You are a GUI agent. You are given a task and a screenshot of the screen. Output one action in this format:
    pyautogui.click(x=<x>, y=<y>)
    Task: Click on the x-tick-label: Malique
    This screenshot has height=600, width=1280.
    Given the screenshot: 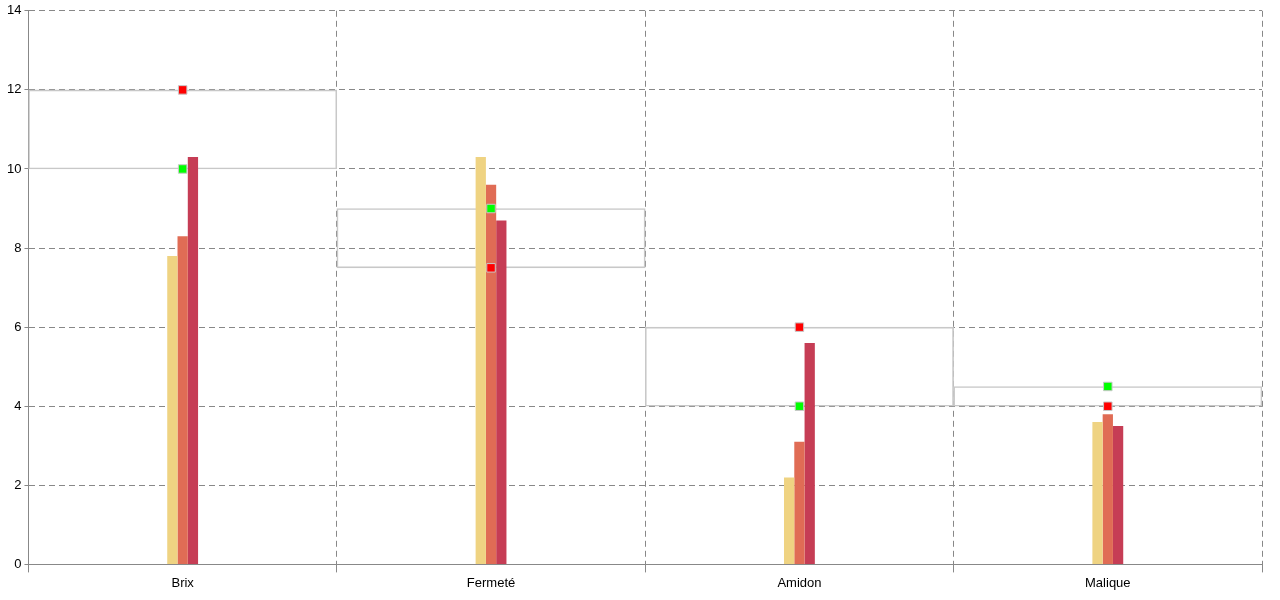 What is the action you would take?
    pyautogui.click(x=1108, y=582)
    